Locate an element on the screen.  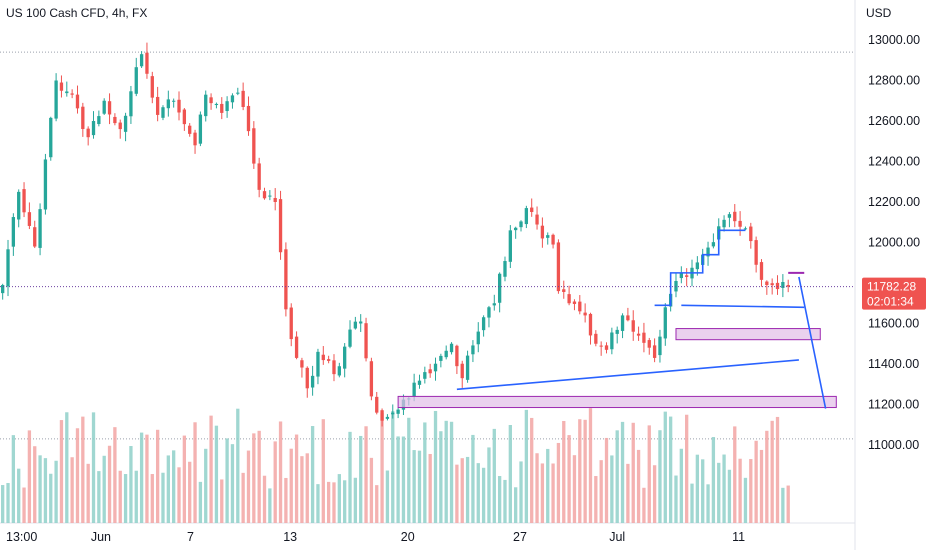
trend-line is located at coordinates (627, 375).